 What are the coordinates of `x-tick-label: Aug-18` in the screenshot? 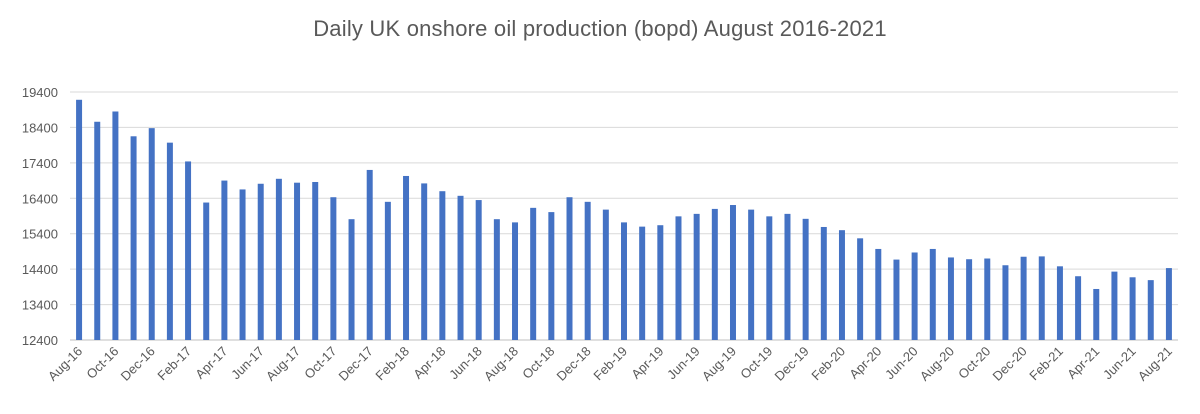 It's located at (501, 364).